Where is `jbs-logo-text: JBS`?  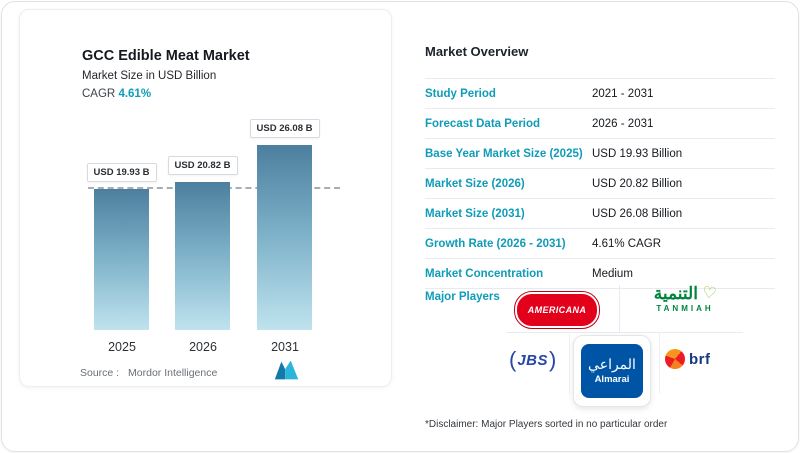
jbs-logo-text: JBS is located at coordinates (533, 360).